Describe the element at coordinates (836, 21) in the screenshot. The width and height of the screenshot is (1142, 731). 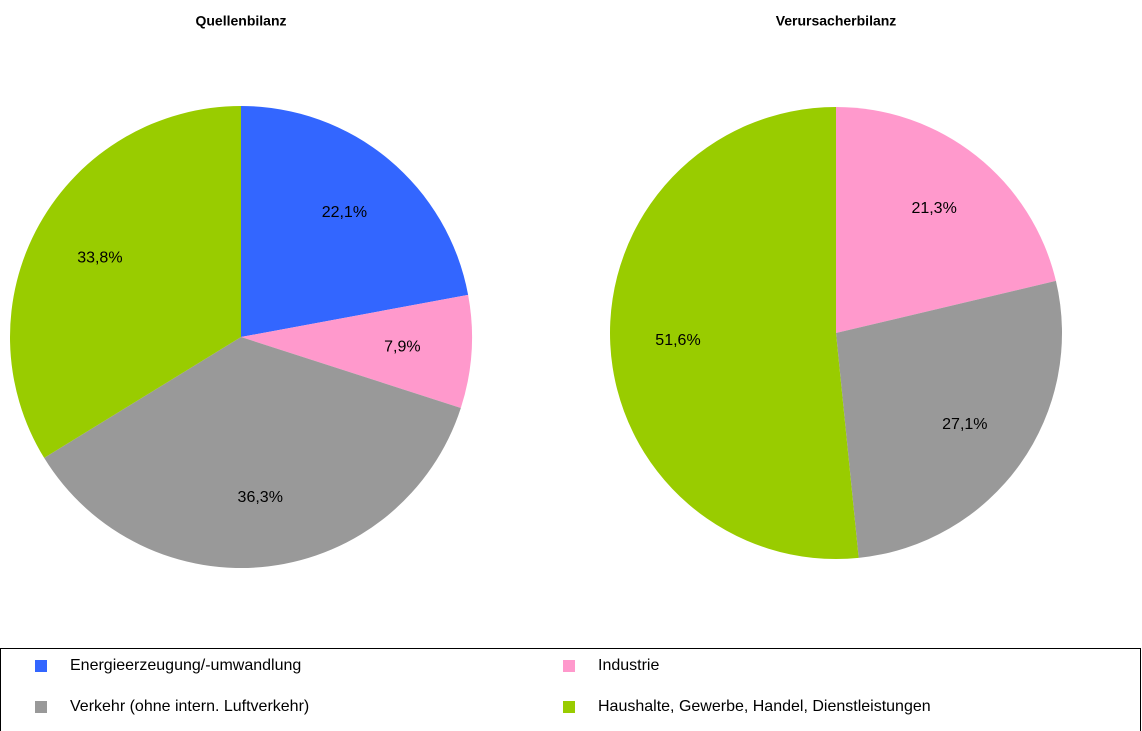
I see `chart-title: Verursacherbilanz` at that location.